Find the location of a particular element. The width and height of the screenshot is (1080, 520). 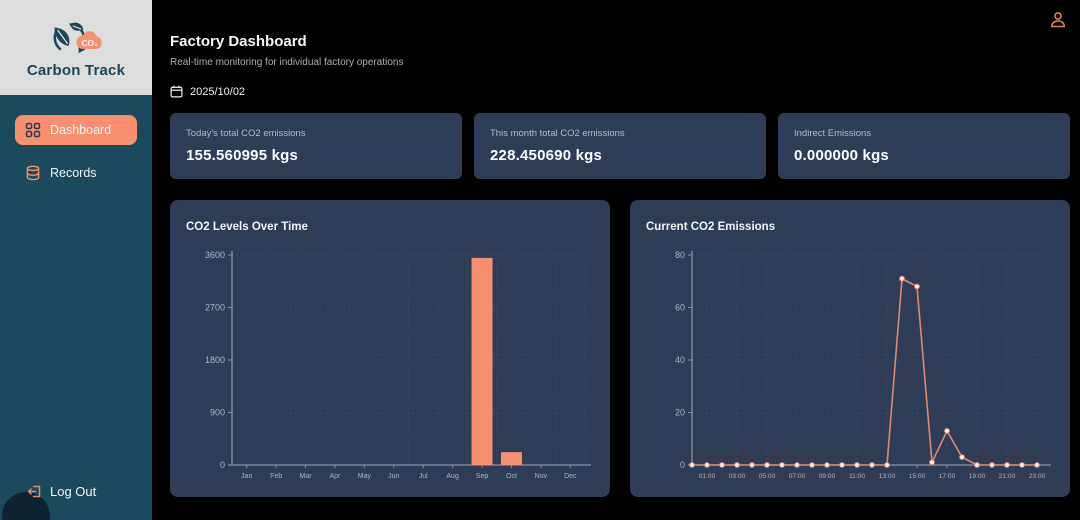

svg-text: 11:00 is located at coordinates (857, 476).